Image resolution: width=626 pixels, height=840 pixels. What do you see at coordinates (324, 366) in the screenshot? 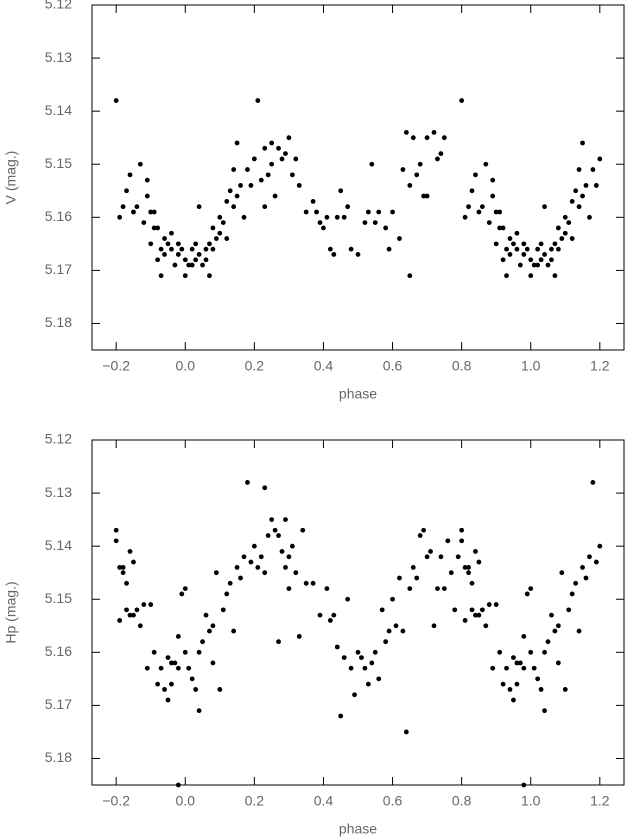
I see `x-tick-label: 0.4` at bounding box center [324, 366].